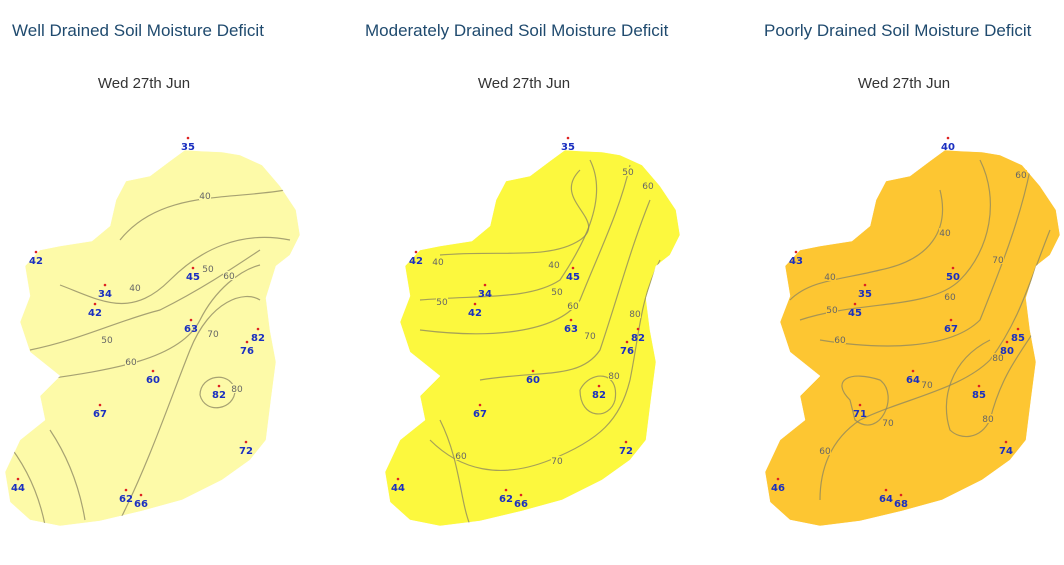 This screenshot has width=1064, height=565. What do you see at coordinates (246, 451) in the screenshot?
I see `station-value: 72` at bounding box center [246, 451].